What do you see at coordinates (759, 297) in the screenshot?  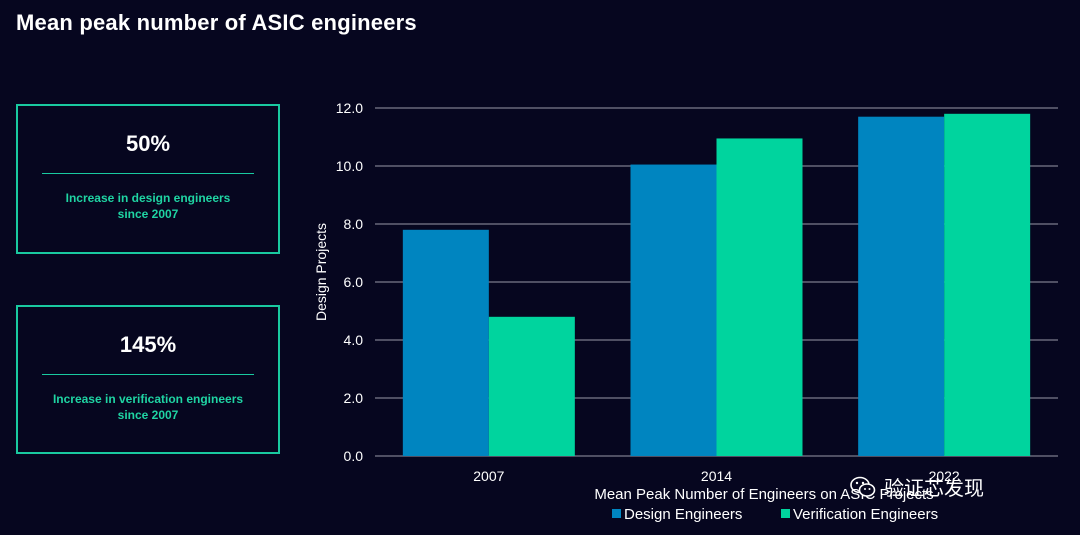 I see `bar-verification-2014` at bounding box center [759, 297].